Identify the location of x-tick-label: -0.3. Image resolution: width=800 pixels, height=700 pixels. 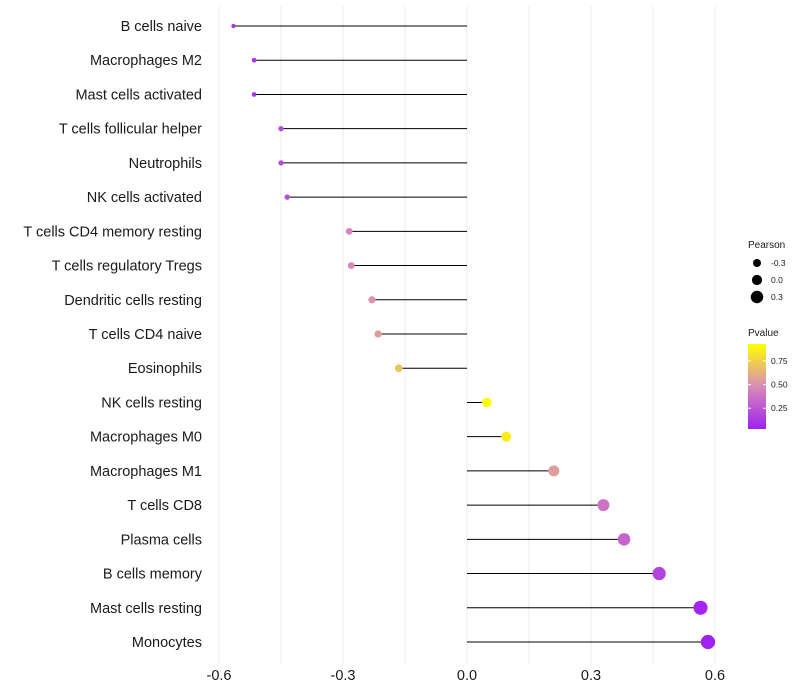
(343, 676).